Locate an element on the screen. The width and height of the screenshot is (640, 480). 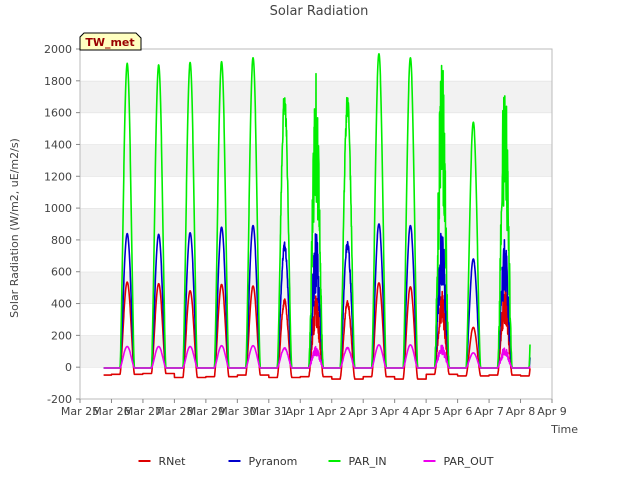
legend: RNet Pyranom PAR_IN PAR_OUT is located at coordinates (316, 461).